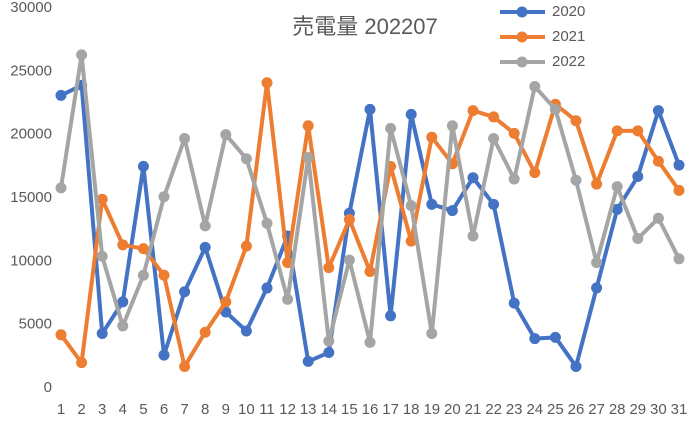 The width and height of the screenshot is (699, 421). What do you see at coordinates (411, 409) in the screenshot?
I see `x-tick-label: 18` at bounding box center [411, 409].